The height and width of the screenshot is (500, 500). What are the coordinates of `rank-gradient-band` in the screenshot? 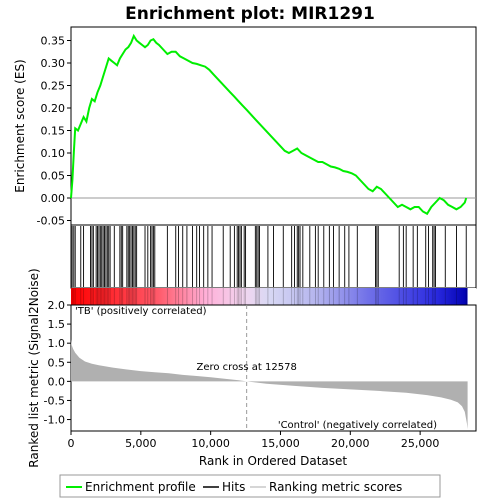 It's located at (269, 296).